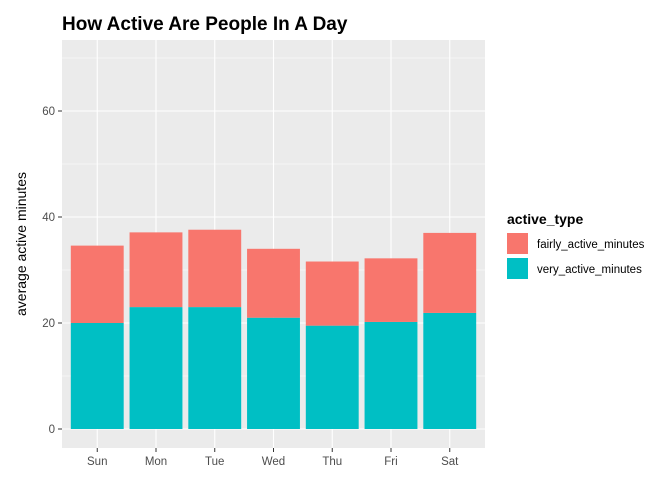  Describe the element at coordinates (52, 271) in the screenshot. I see `y-axis-ticks: 0 20 40 60` at that location.